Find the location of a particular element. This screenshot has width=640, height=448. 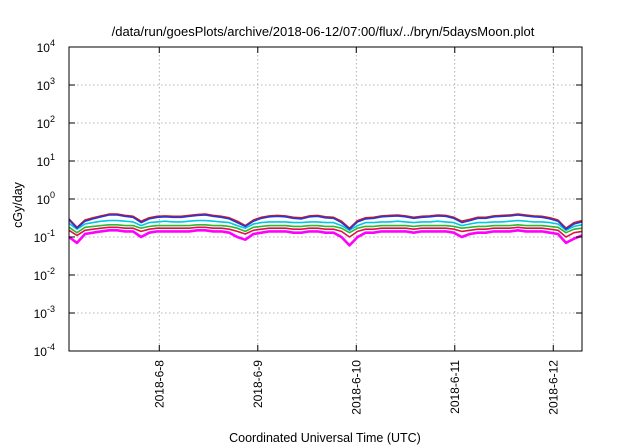

x-tick-label: 2018-6-10 is located at coordinates (356, 387).